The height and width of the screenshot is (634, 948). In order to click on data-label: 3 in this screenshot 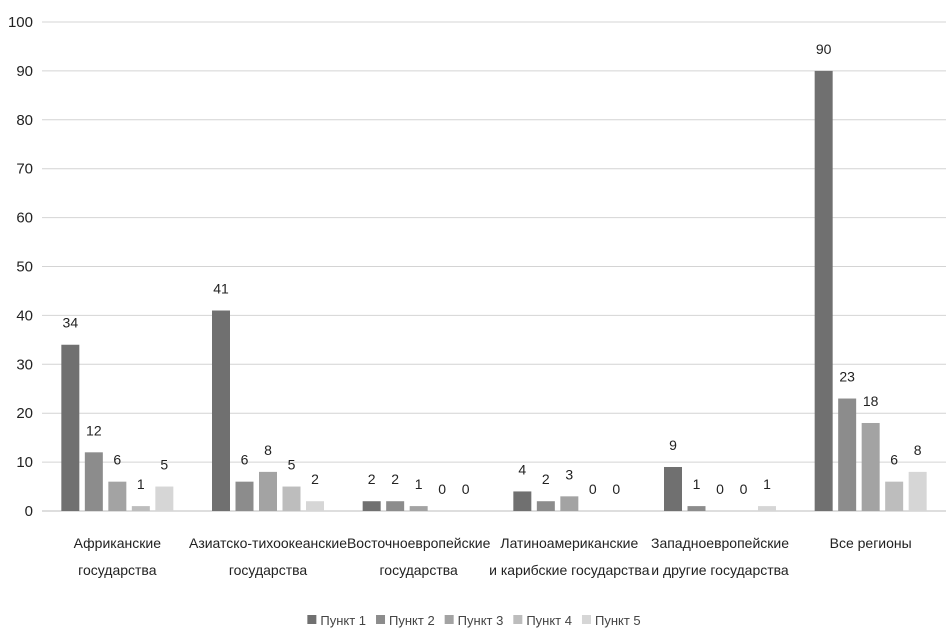, I will do `click(569, 474)`.